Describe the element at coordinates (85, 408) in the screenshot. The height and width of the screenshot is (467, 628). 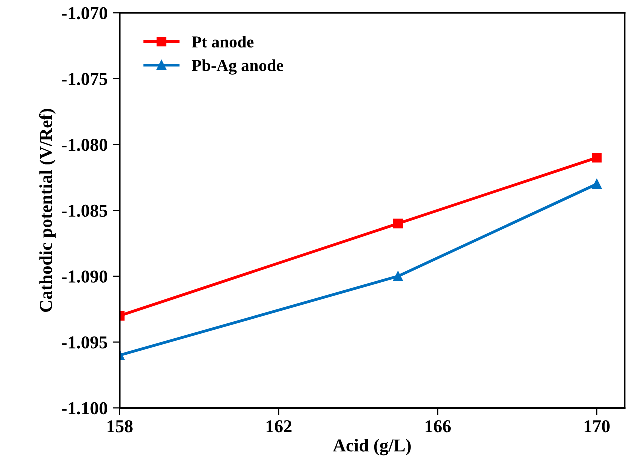
I see `y-tick-label: -1.100` at that location.